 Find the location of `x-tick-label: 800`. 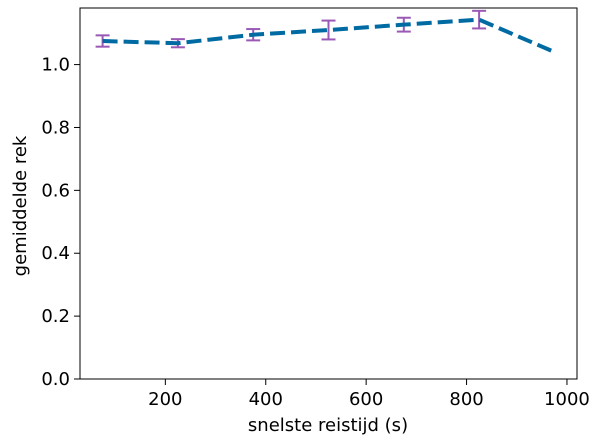

x-tick-label: 800 is located at coordinates (466, 399).